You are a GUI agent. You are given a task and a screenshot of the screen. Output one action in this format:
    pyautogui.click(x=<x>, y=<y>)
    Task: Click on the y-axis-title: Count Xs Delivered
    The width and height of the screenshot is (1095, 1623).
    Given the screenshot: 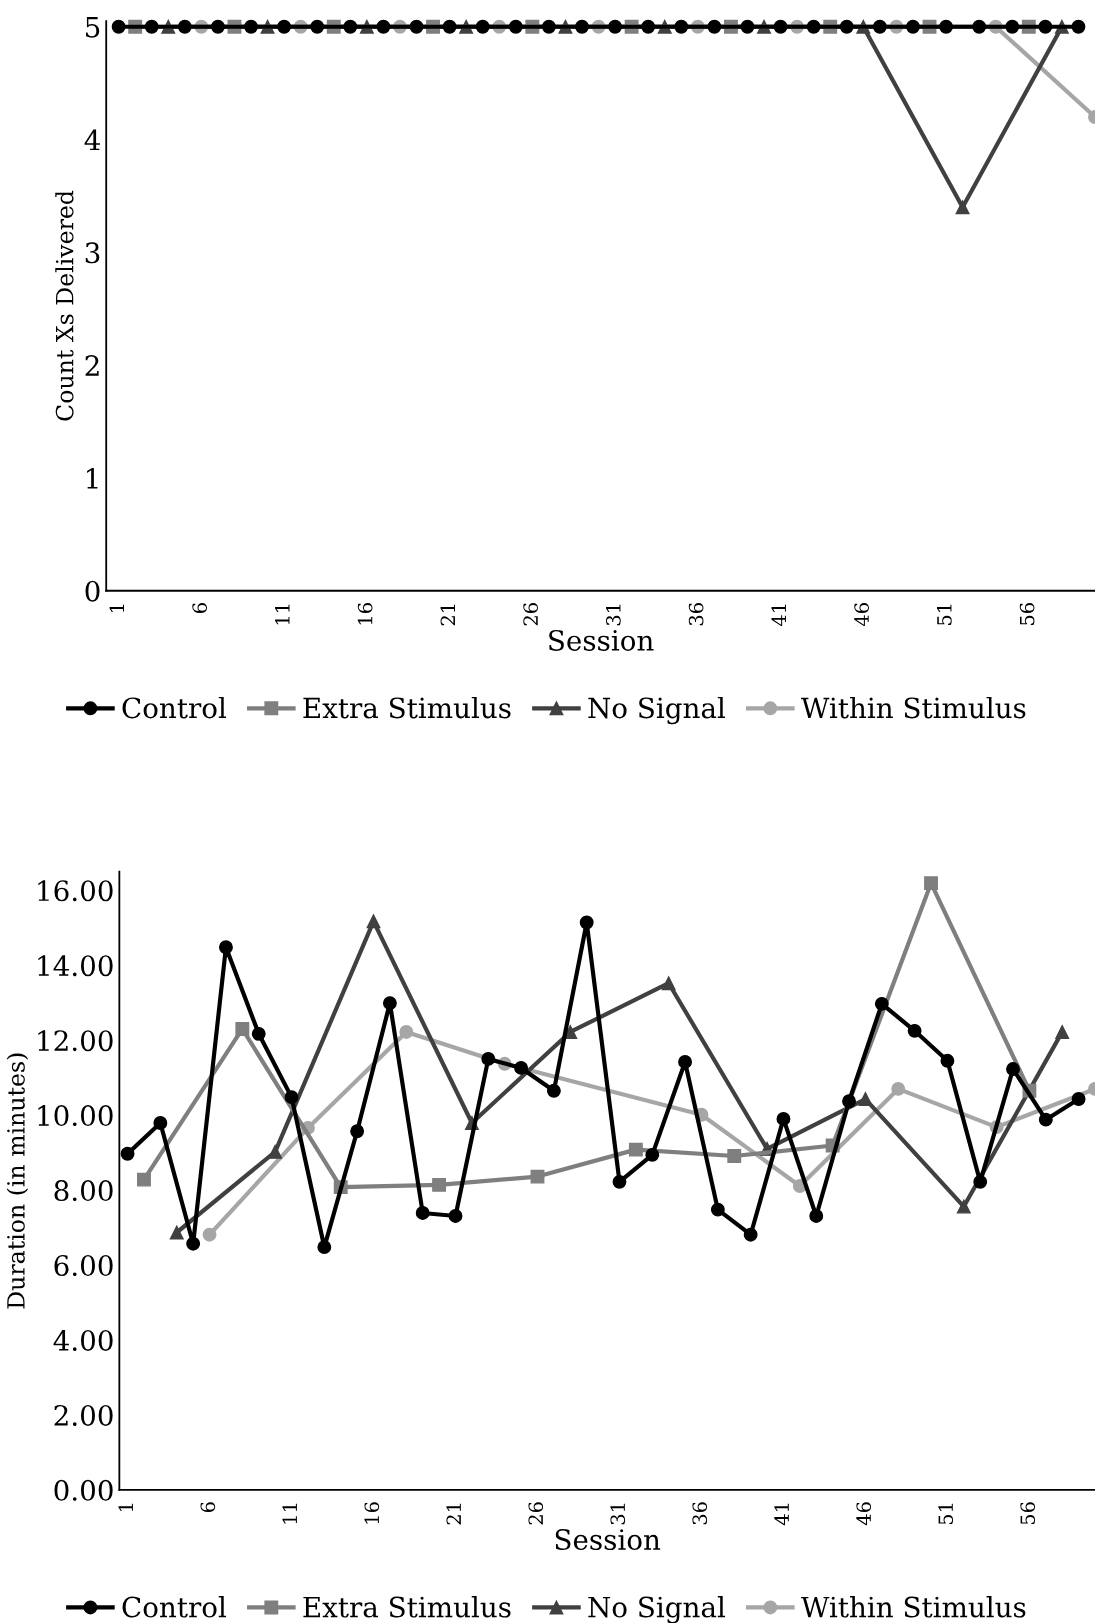 What is the action you would take?
    pyautogui.click(x=64, y=305)
    